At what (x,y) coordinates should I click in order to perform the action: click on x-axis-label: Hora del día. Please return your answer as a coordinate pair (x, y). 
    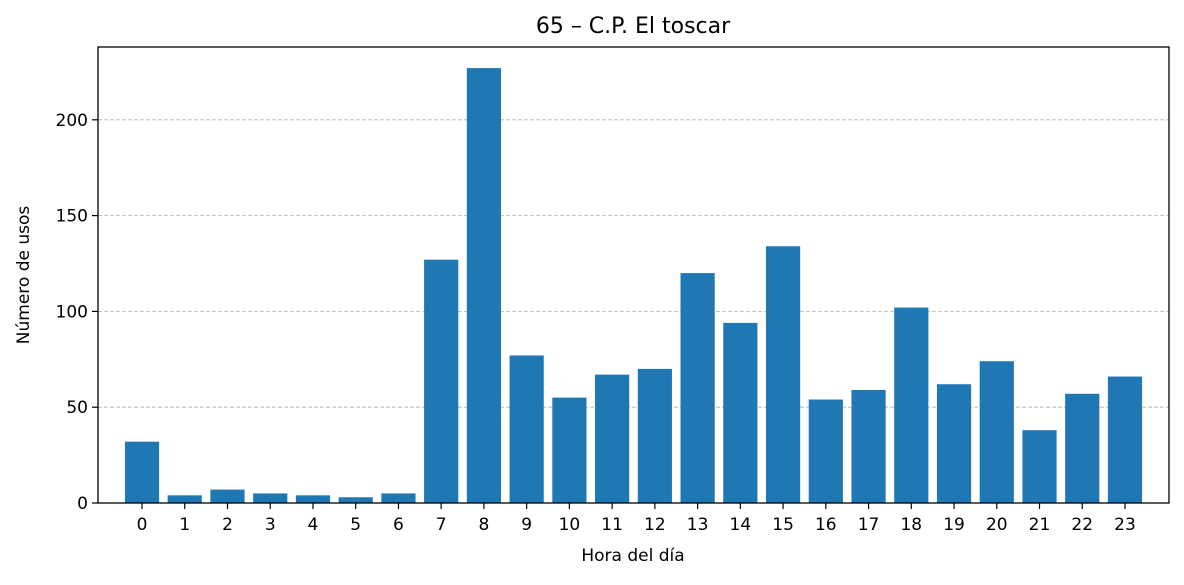
    Looking at the image, I should click on (632, 556).